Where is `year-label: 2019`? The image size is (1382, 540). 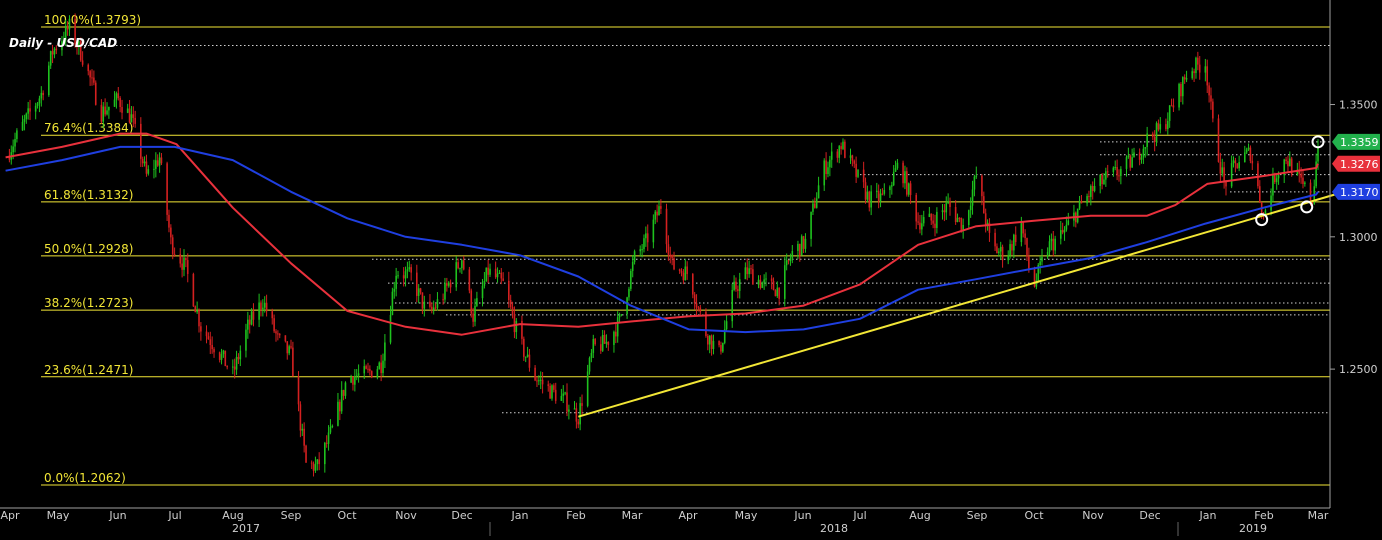 year-label: 2019 is located at coordinates (1253, 528).